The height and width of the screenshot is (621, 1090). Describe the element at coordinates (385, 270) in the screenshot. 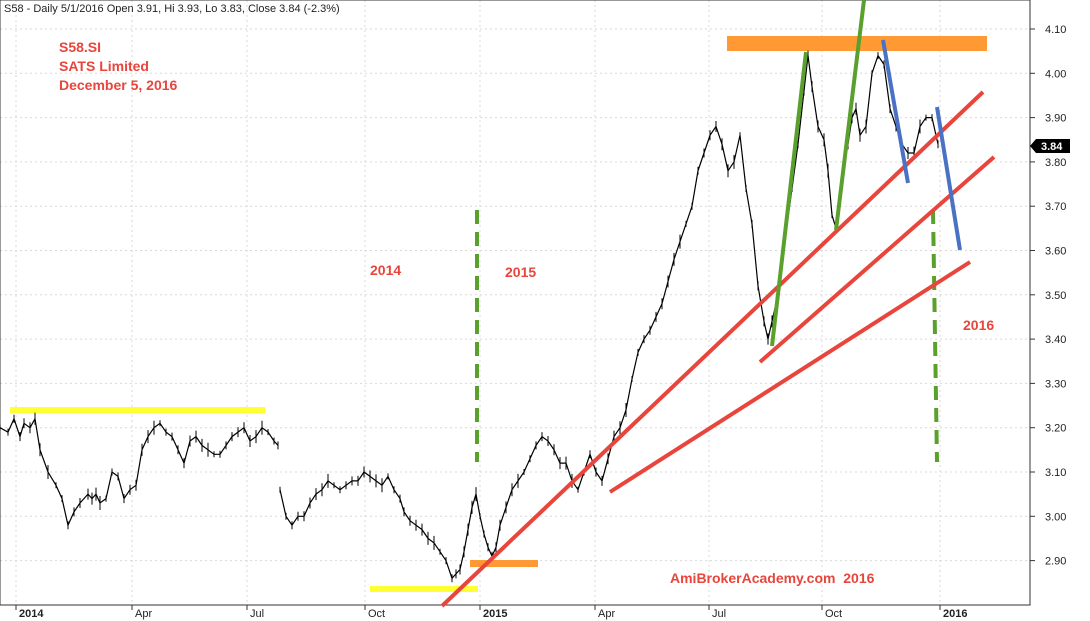

I see `year-label-2014: 2014` at that location.